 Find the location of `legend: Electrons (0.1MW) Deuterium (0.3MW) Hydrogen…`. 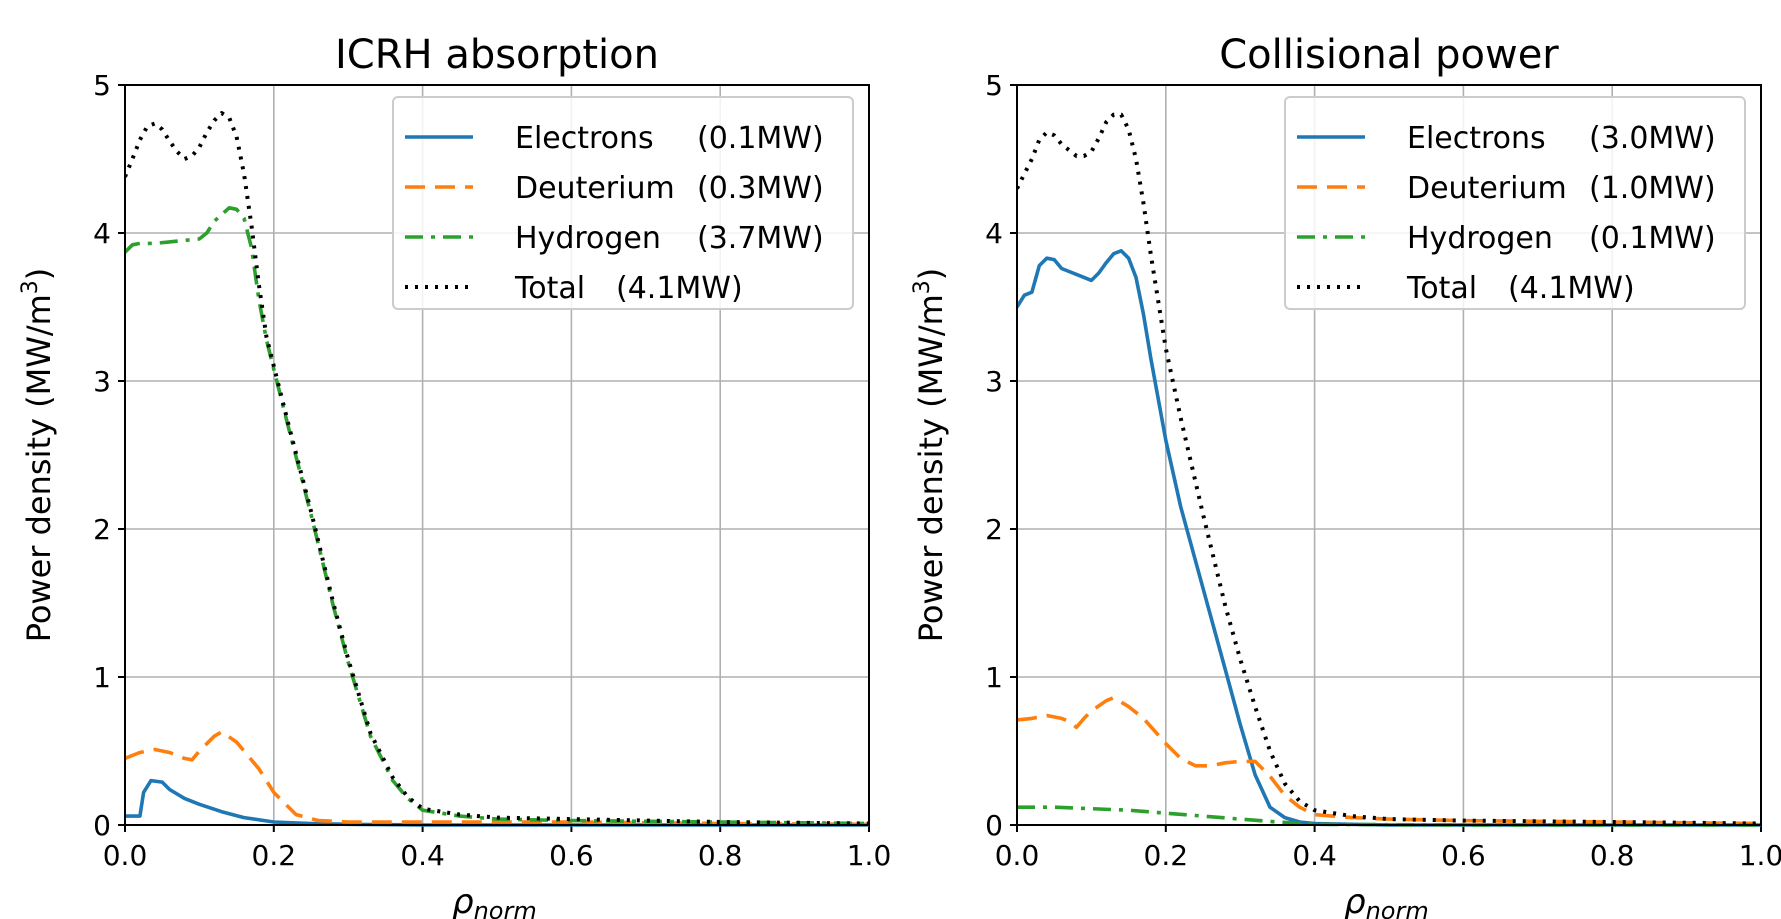

legend: Electrons (0.1MW) Deuterium (0.3MW) Hydrogen… is located at coordinates (623, 203).